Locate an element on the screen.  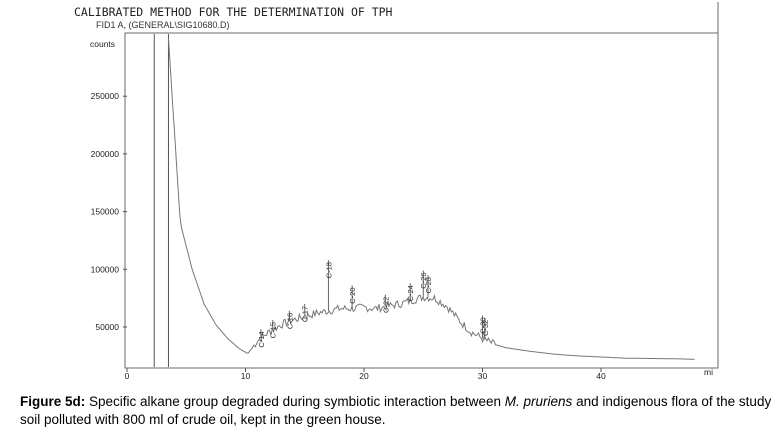
y-tick-label: 50000 is located at coordinates (107, 327).